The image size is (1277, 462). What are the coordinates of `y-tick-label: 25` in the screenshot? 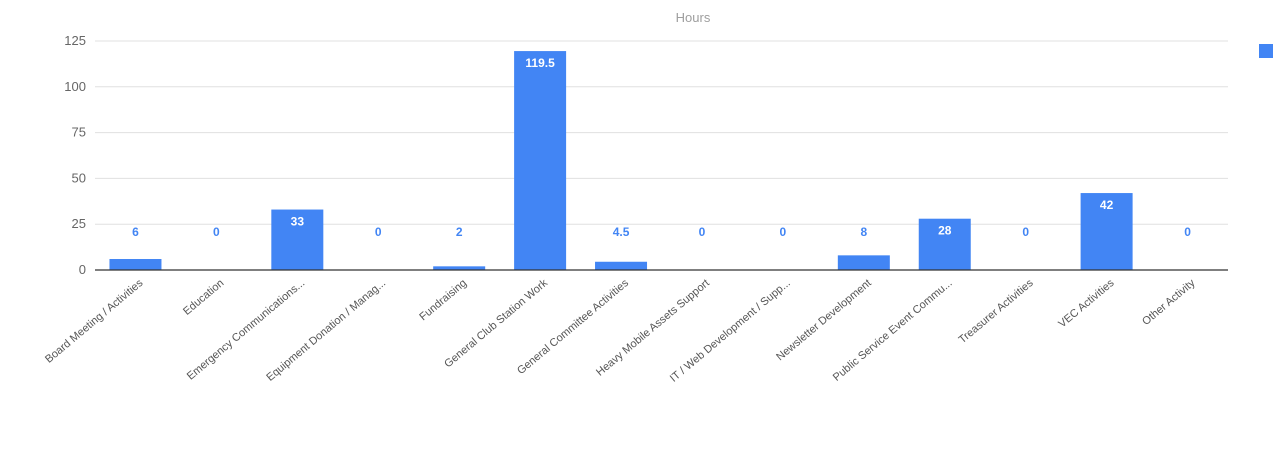 It's located at (79, 223).